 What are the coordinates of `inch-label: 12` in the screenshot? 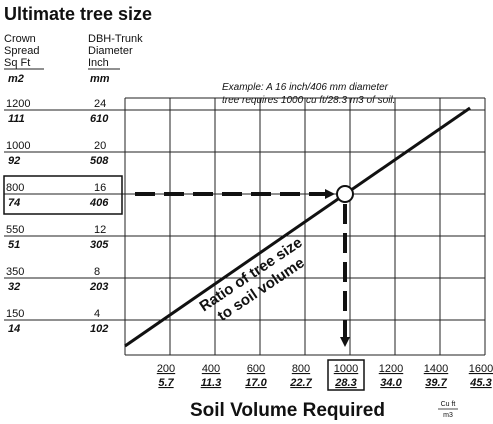 It's located at (100, 230).